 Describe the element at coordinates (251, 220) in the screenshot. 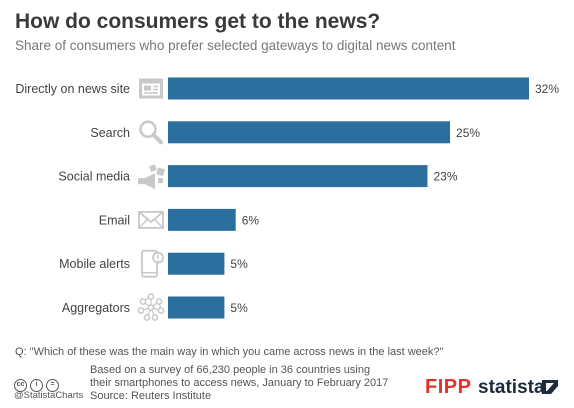

I see `data-label: 6%` at that location.